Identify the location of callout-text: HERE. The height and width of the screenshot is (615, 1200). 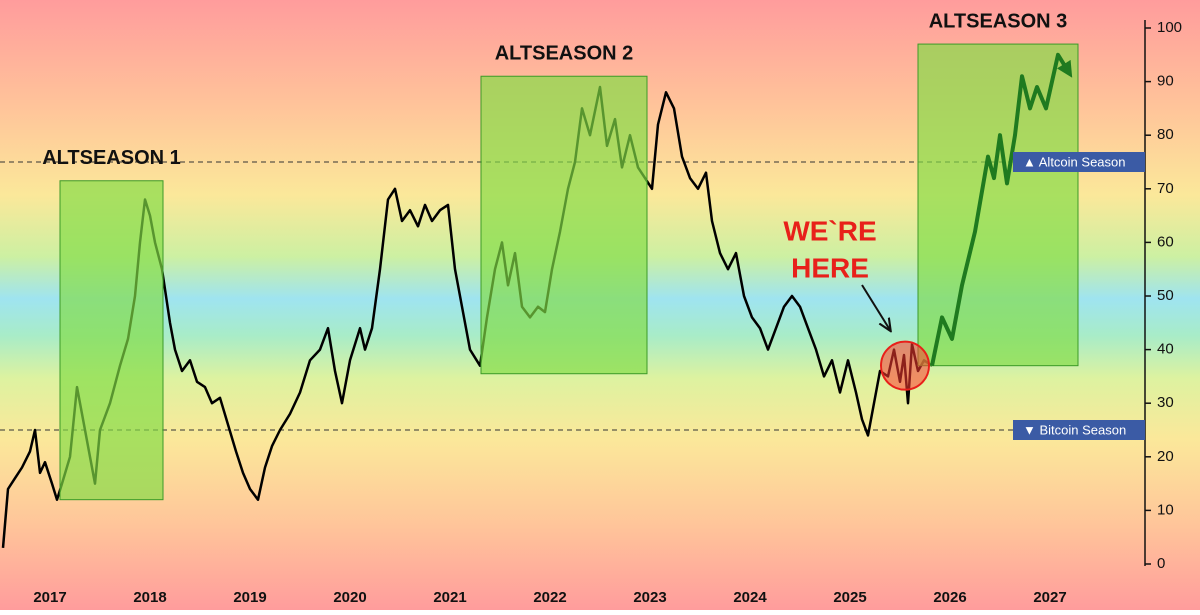
(830, 267).